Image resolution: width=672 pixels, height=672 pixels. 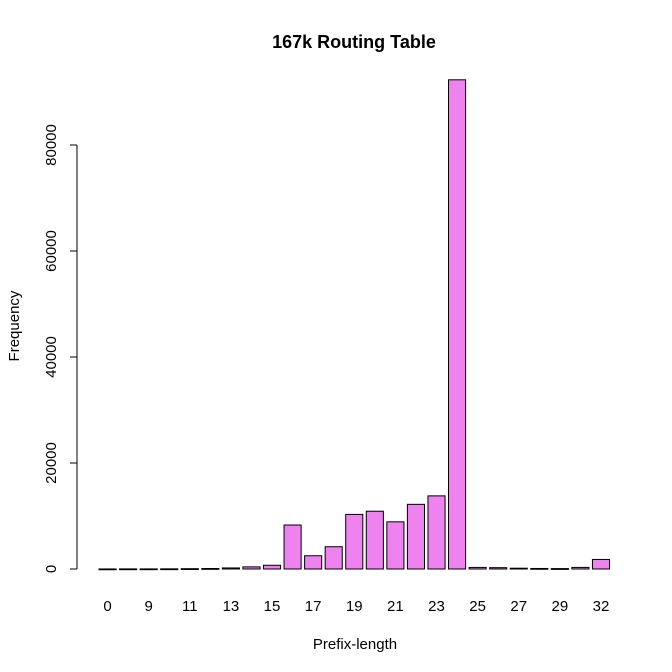 What do you see at coordinates (51, 145) in the screenshot?
I see `y-tick-label: 80000` at bounding box center [51, 145].